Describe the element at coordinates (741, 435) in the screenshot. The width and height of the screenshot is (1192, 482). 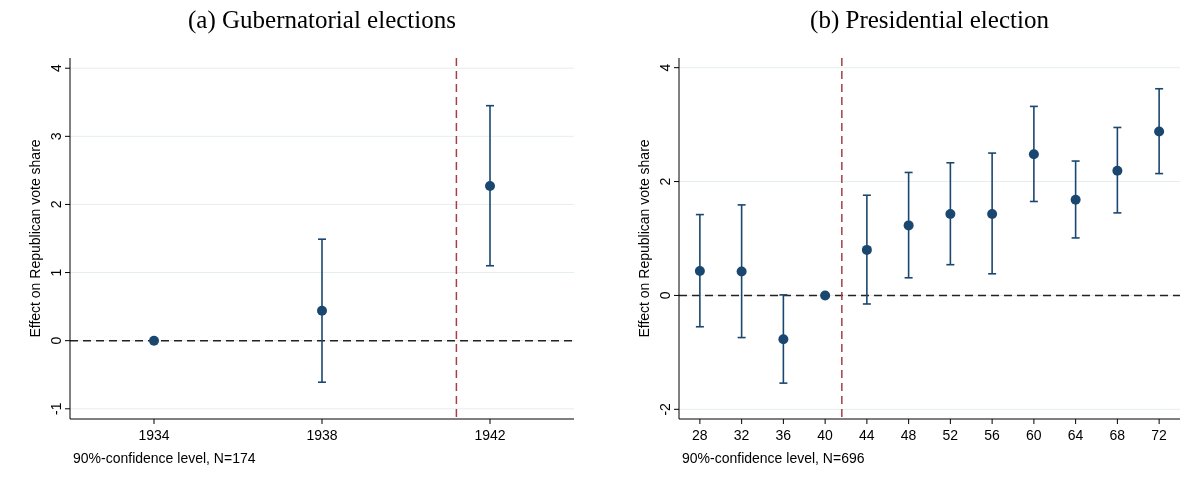
I see `x-tick-label: 32` at that location.